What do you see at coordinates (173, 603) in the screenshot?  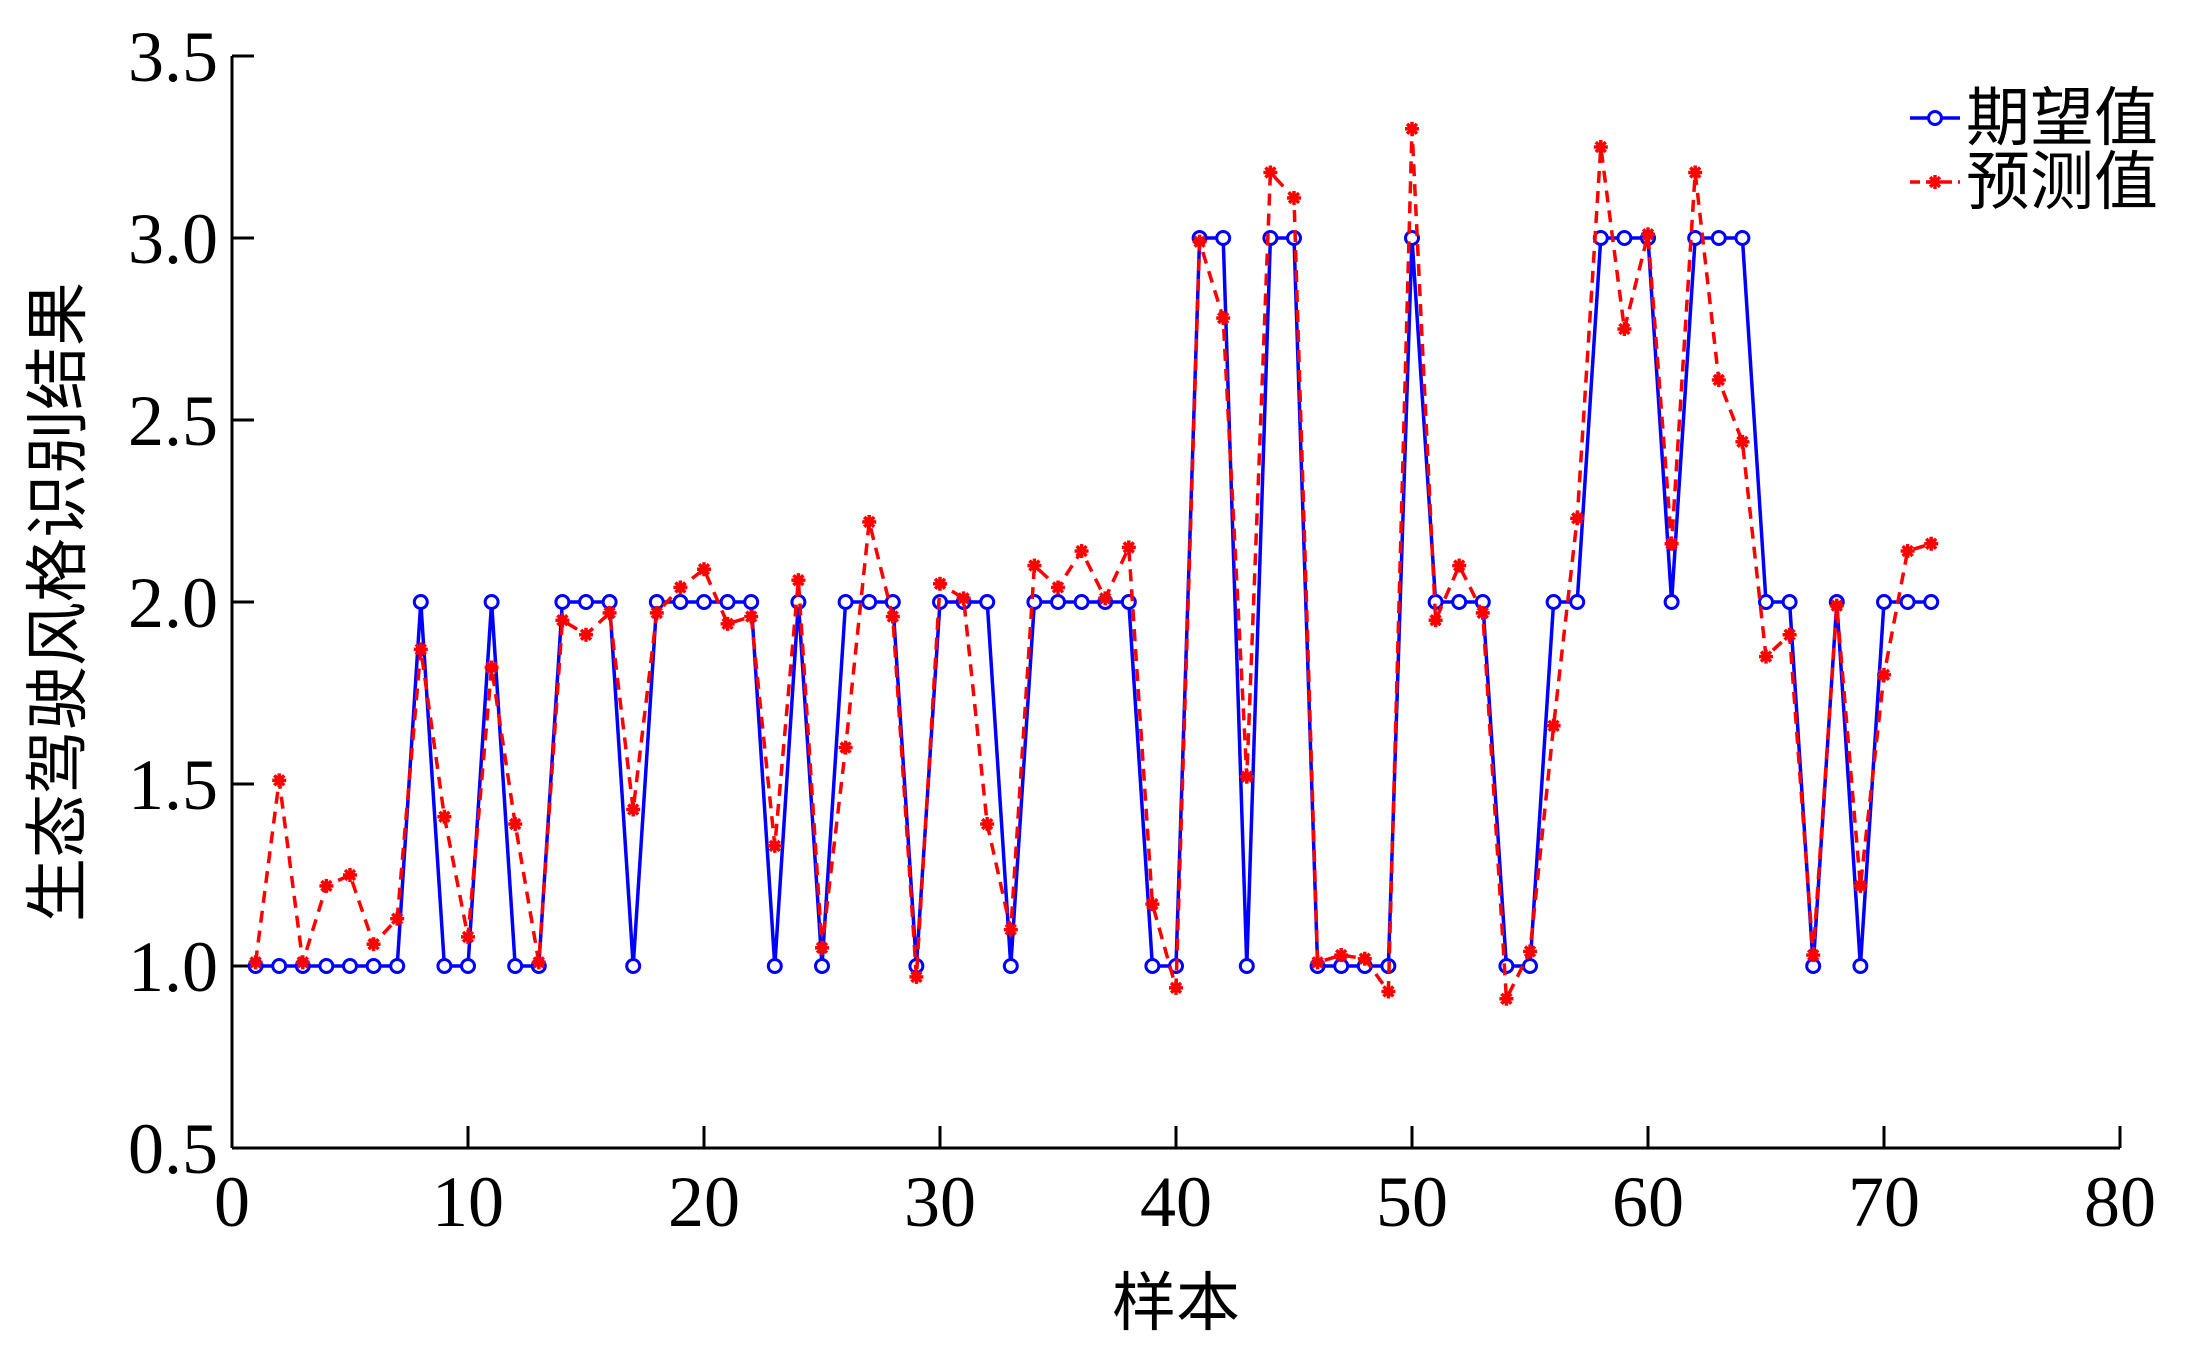 I see `y-tick-label: 2.0` at bounding box center [173, 603].